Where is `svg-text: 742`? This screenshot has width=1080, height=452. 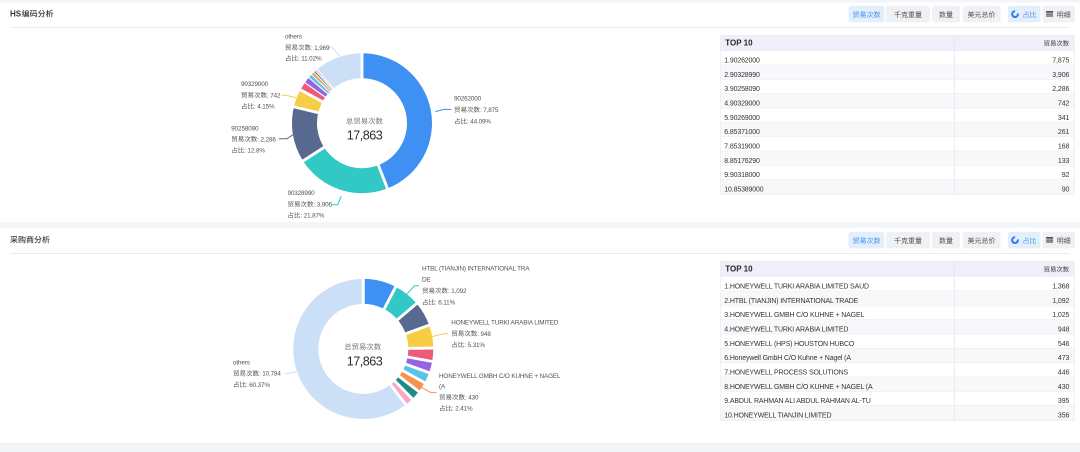 svg-text: 742 is located at coordinates (1064, 104).